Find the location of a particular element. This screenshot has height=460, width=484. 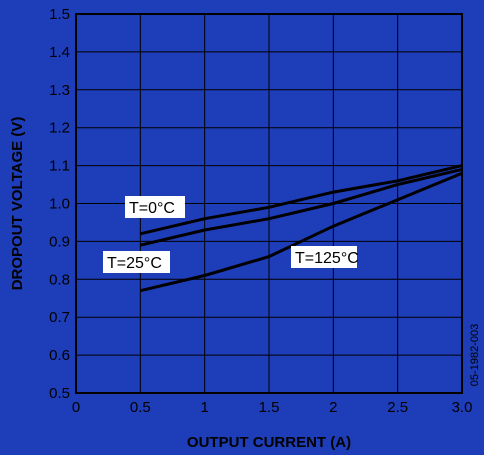

y-tick-label: 0.5 is located at coordinates (59, 393).